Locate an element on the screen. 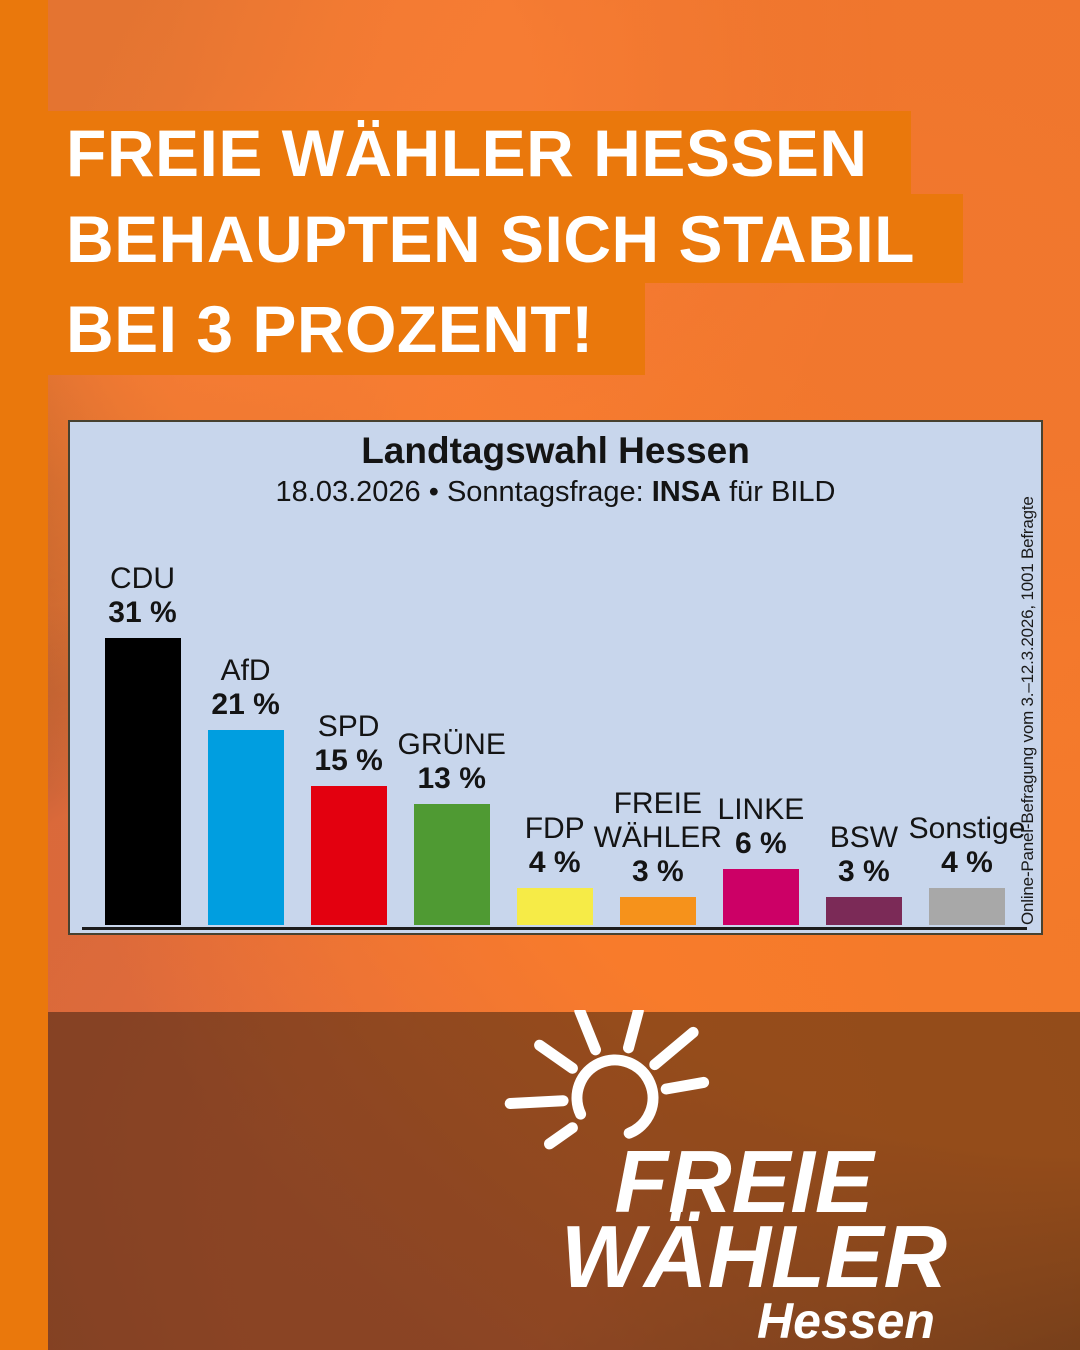  bar-label-linke: LINKE 6 % is located at coordinates (761, 827).